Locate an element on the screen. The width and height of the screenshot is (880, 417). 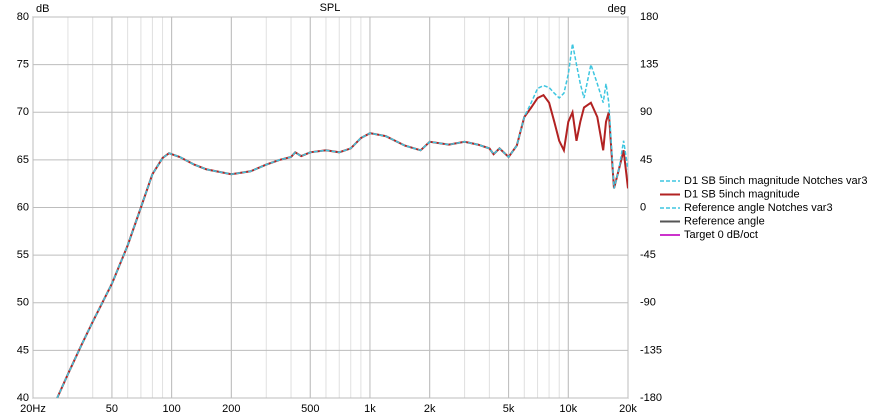
y-tick-label: 50 is located at coordinates (23, 303).